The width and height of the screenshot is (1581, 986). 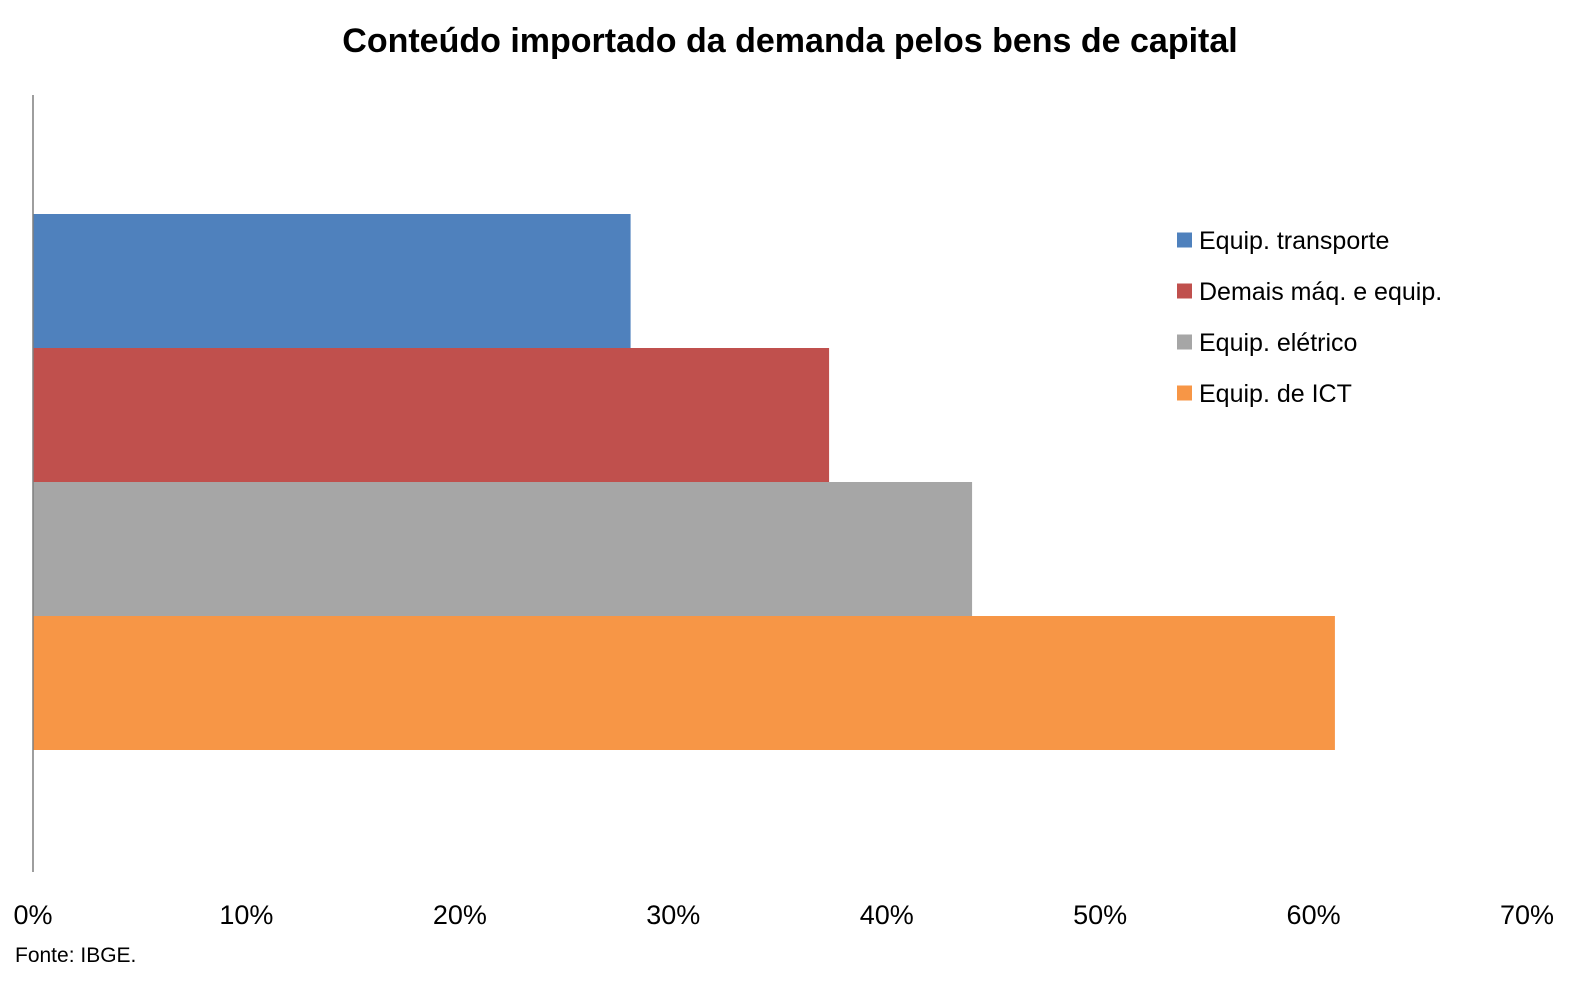 I want to click on x-tick-label: 60%, so click(x=1314, y=915).